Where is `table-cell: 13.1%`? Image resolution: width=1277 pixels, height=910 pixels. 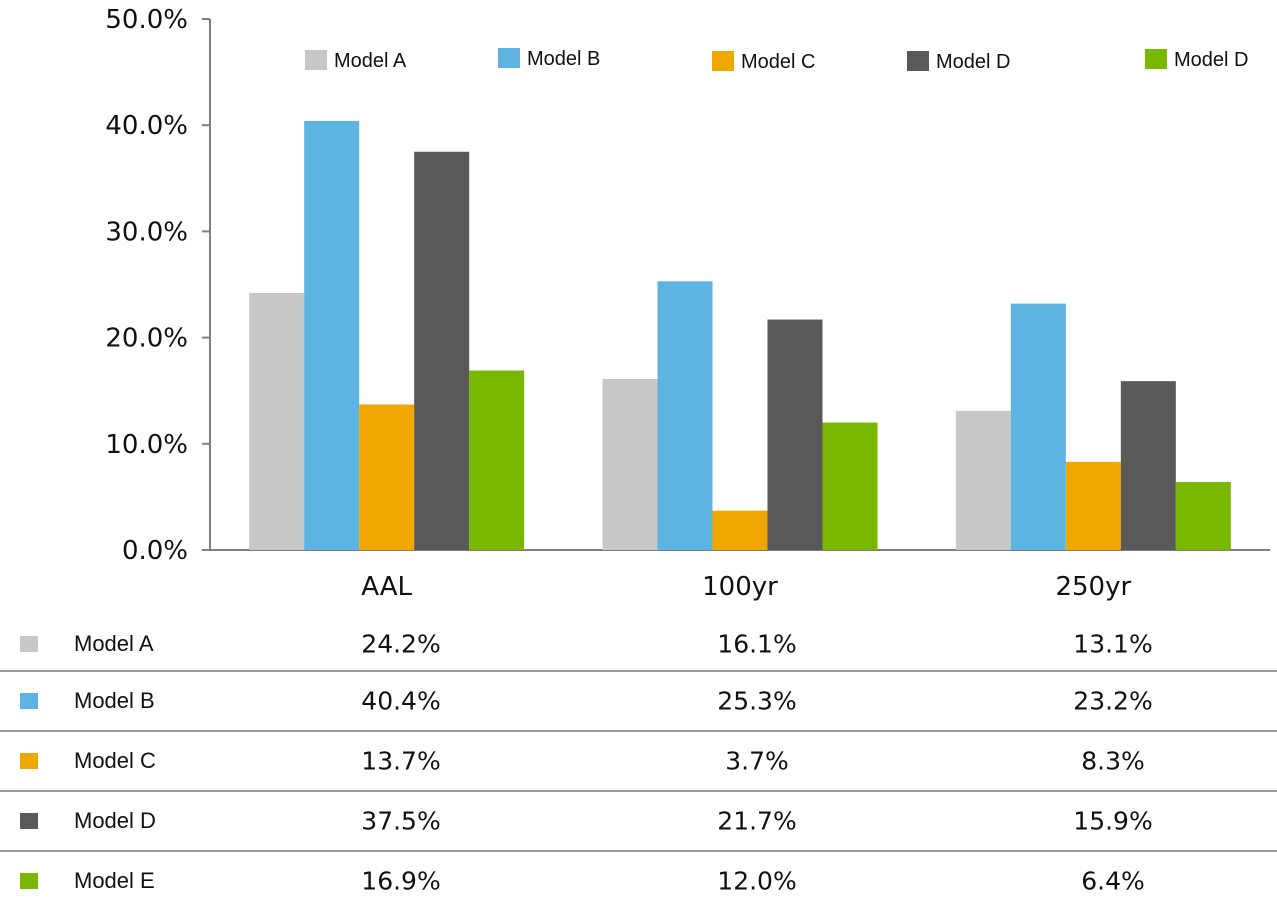
table-cell: 13.1% is located at coordinates (1113, 644).